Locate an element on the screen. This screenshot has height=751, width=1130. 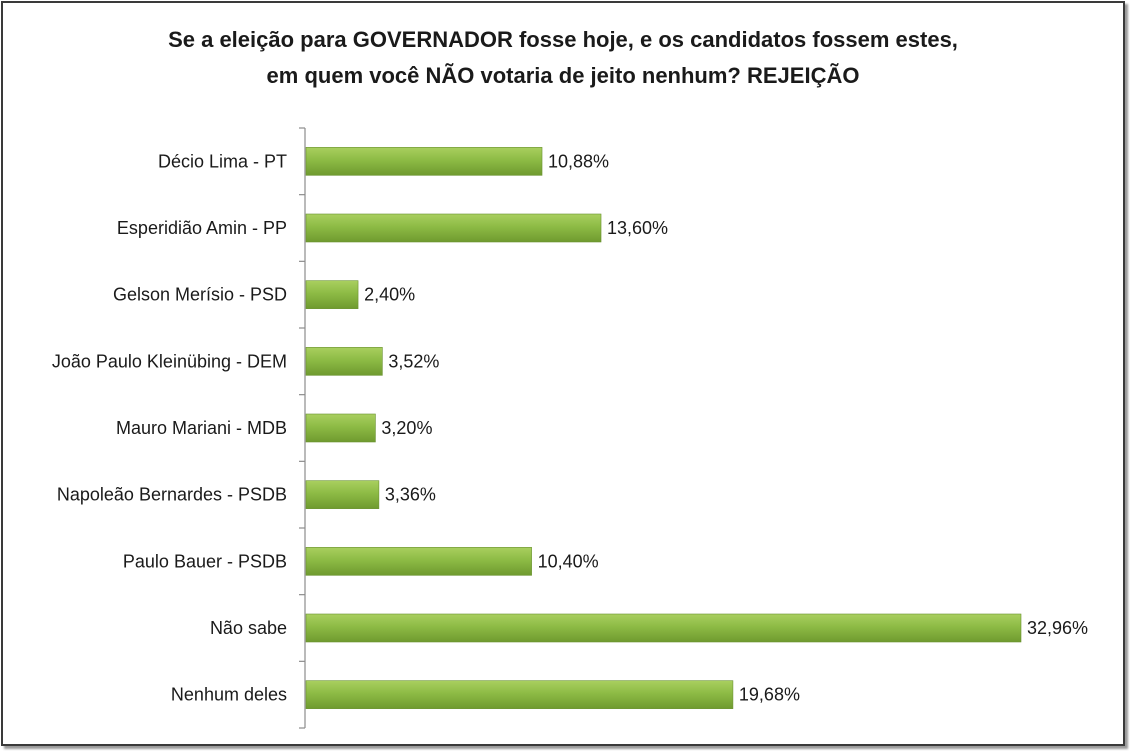
category-label: Nenhum deles is located at coordinates (229, 695).